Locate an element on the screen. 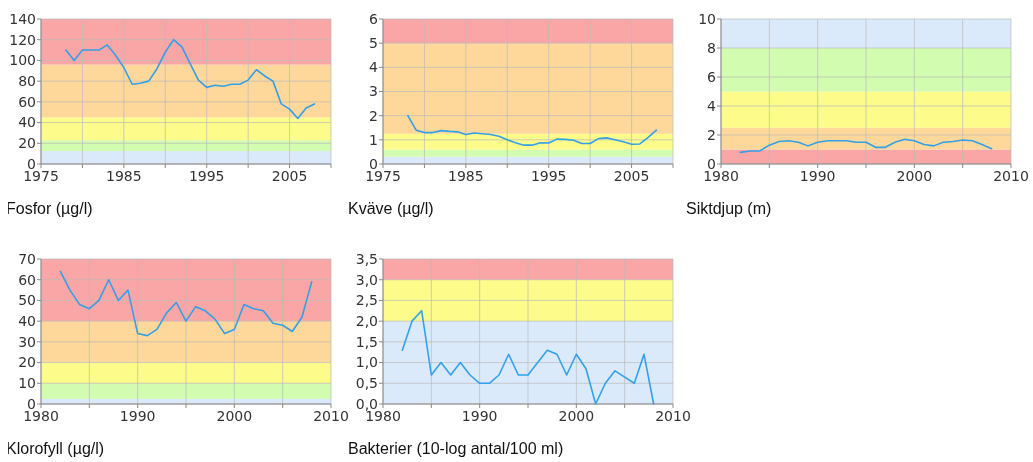 This screenshot has height=462, width=1033. y-tick-label: 70 is located at coordinates (27, 258).